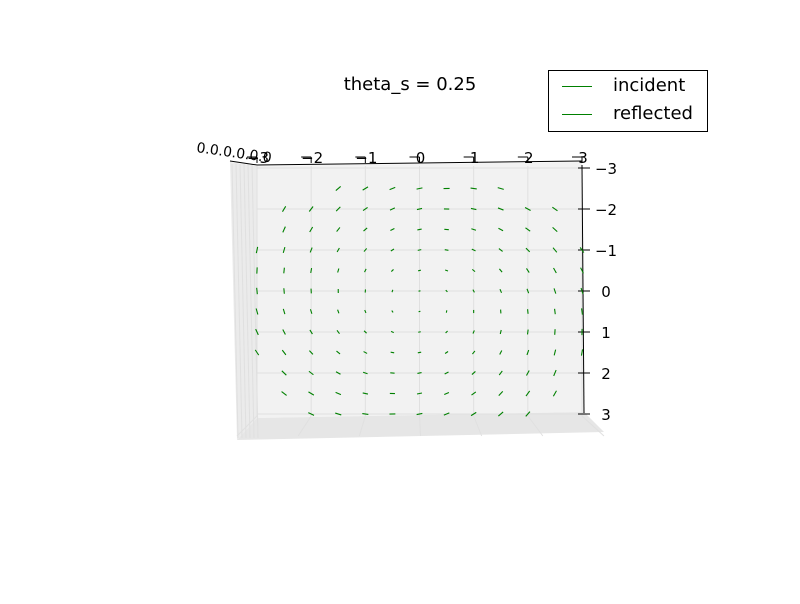 This screenshot has width=800, height=604. I want to click on y-tick-label: 1, so click(606, 333).